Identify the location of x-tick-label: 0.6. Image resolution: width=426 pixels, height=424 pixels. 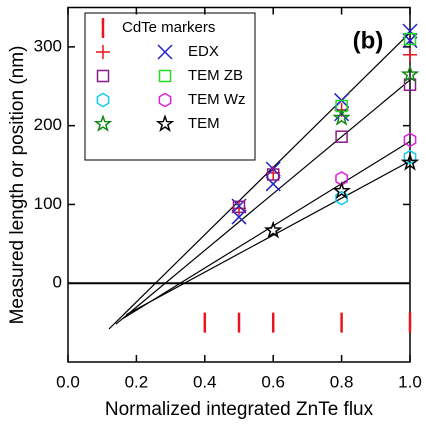
(273, 381).